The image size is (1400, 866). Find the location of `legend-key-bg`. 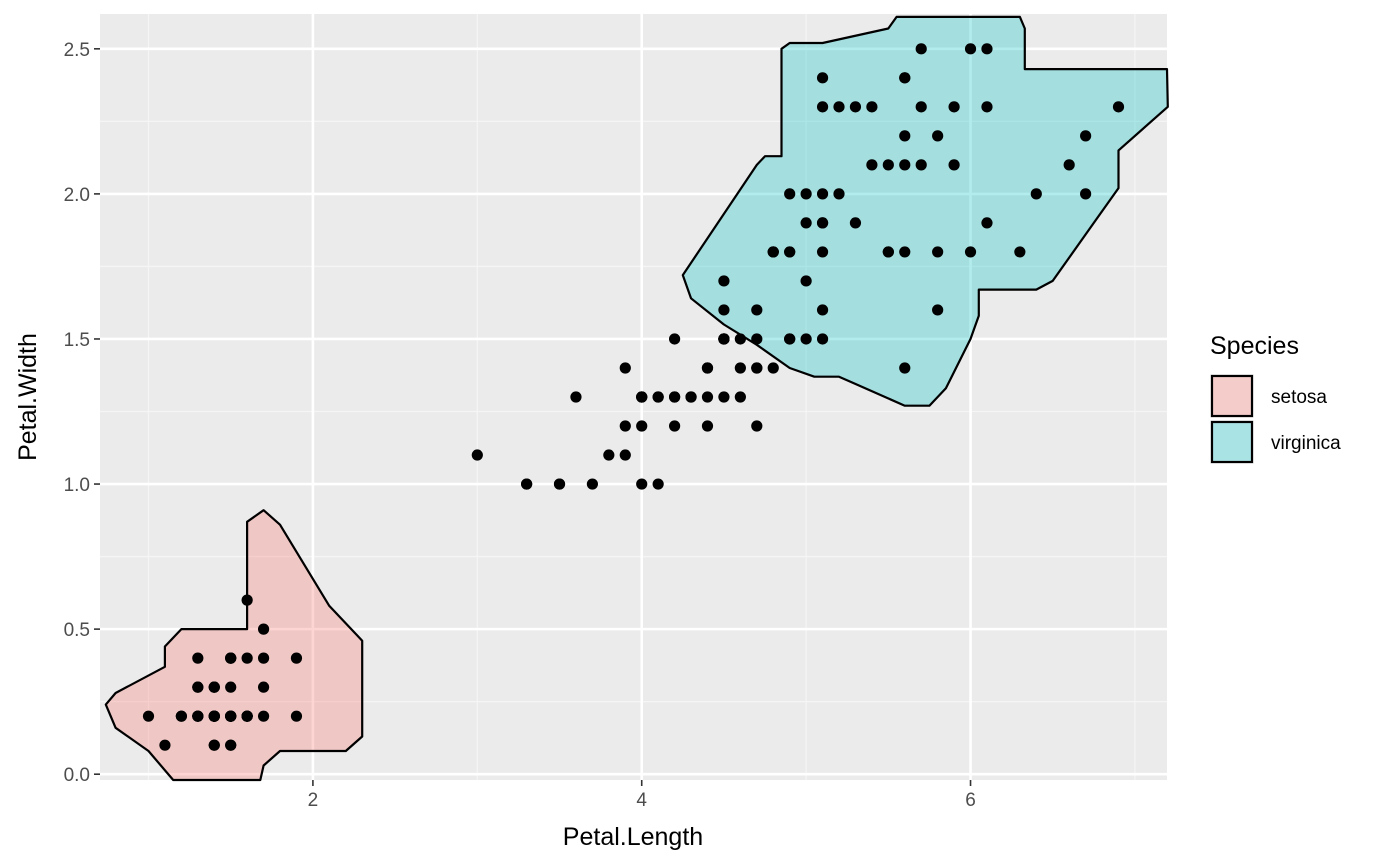

legend-key-bg is located at coordinates (1232, 396).